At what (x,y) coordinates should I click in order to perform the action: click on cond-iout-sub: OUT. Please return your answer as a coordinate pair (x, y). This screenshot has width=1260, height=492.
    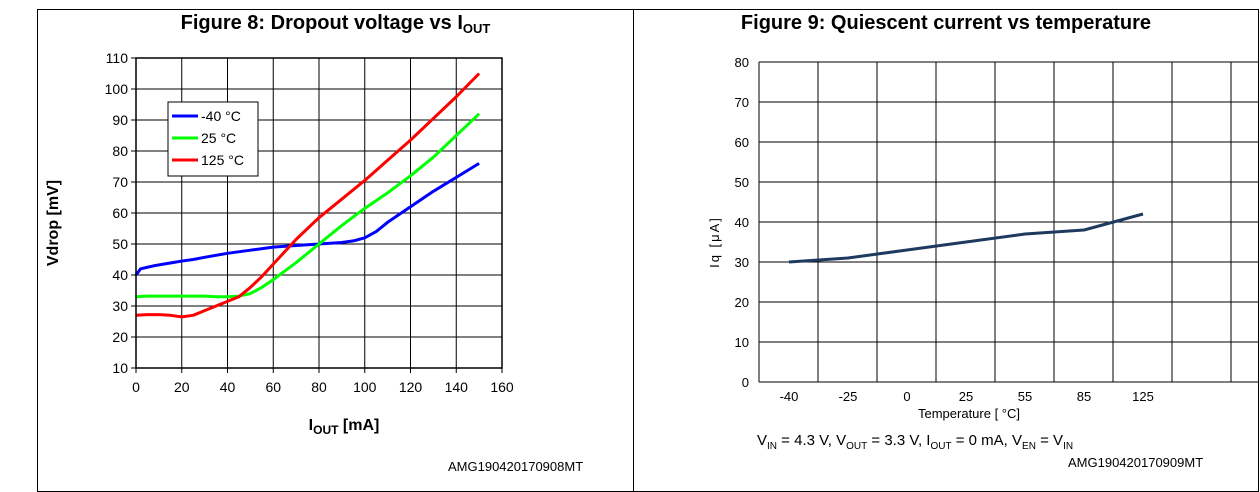
    Looking at the image, I should click on (941, 446).